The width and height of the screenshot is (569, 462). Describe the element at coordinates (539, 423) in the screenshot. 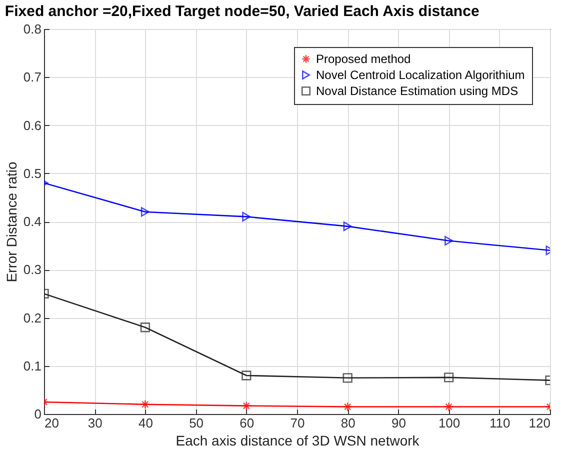

I see `x-tick-label: 120` at that location.